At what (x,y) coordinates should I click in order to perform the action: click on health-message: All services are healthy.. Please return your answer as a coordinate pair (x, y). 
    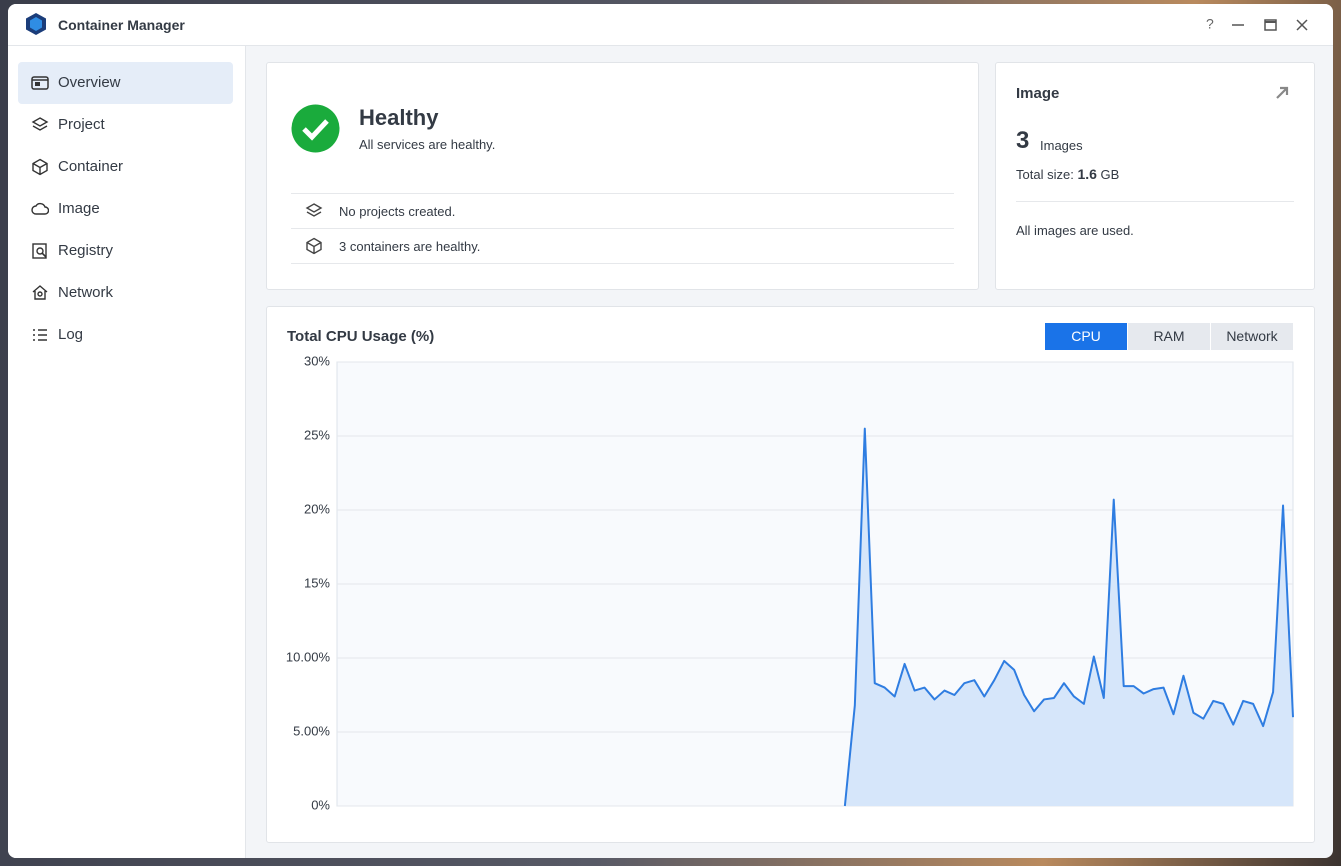
    Looking at the image, I should click on (427, 144).